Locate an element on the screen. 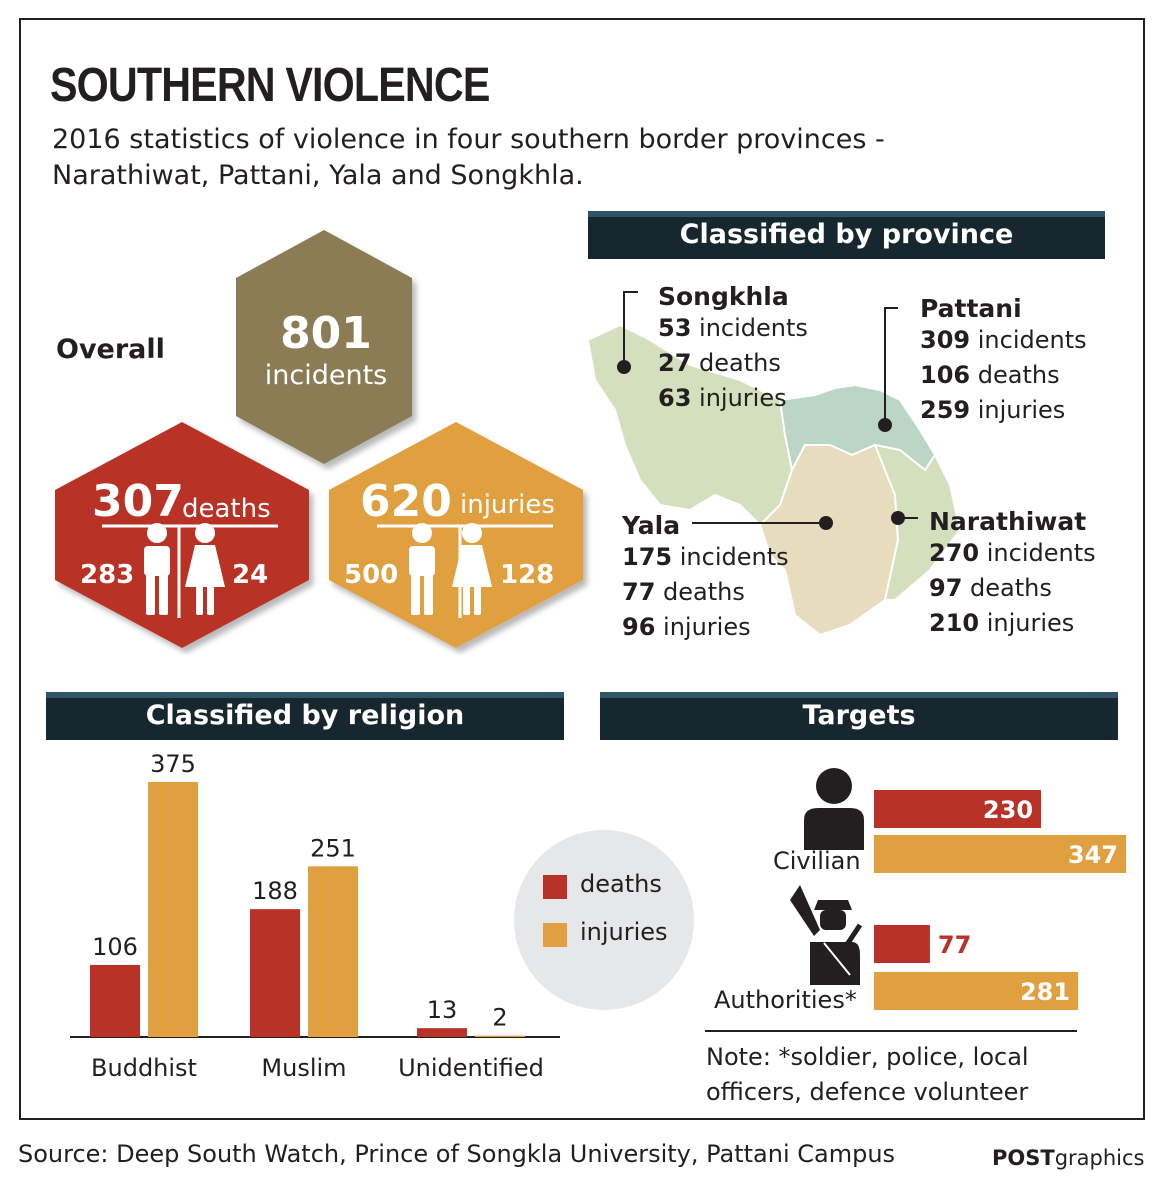  map-yala is located at coordinates (829, 540).